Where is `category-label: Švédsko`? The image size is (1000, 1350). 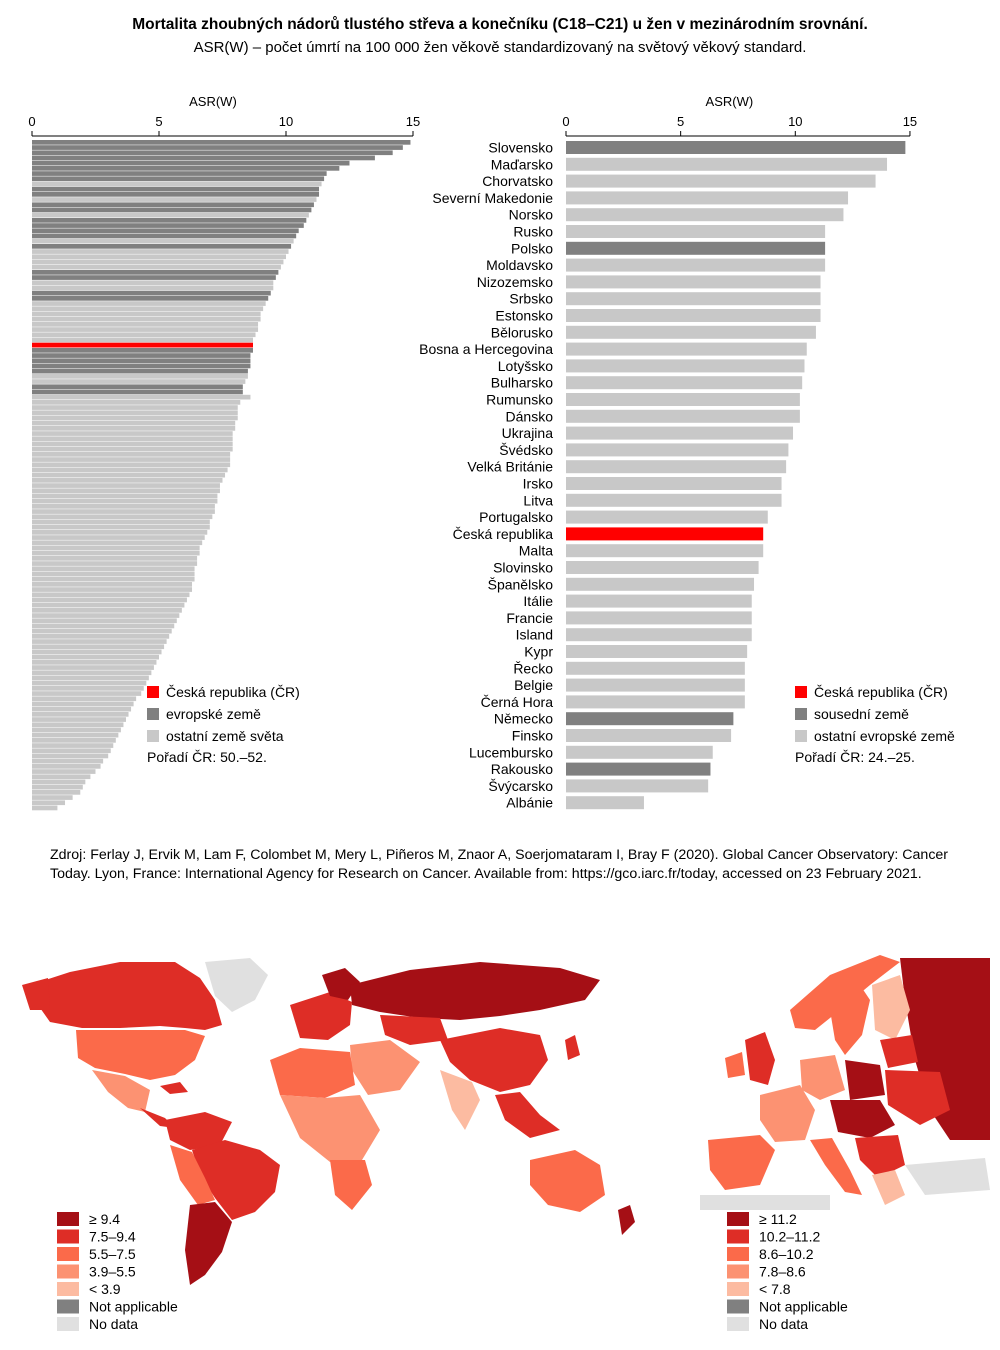
category-label: Švédsko is located at coordinates (526, 450).